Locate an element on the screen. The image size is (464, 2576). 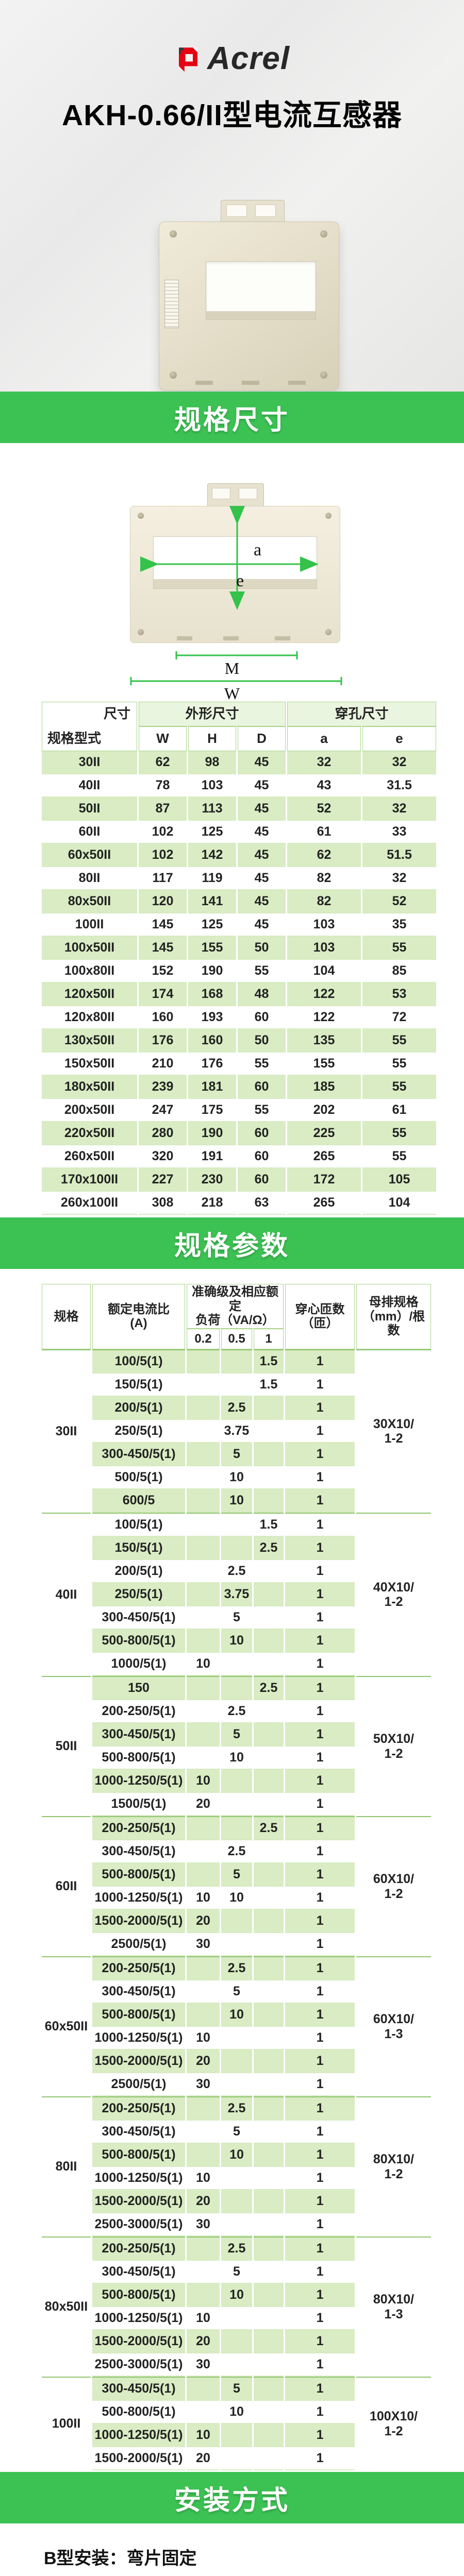
dimension-value-cell: 239 is located at coordinates (163, 1087).